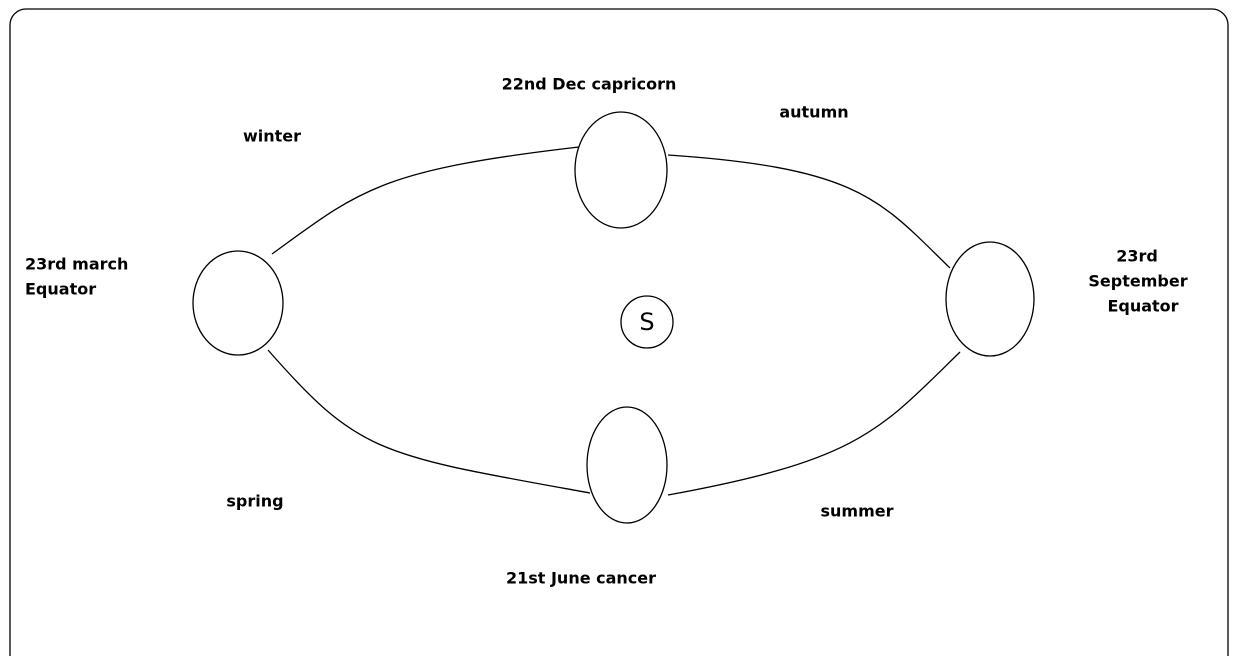 This screenshot has height=656, width=1235. I want to click on season-label: spring, so click(254, 501).